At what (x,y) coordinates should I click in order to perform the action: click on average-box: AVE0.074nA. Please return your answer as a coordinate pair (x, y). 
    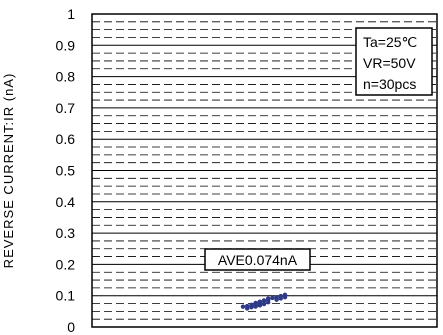
    Looking at the image, I should click on (257, 259).